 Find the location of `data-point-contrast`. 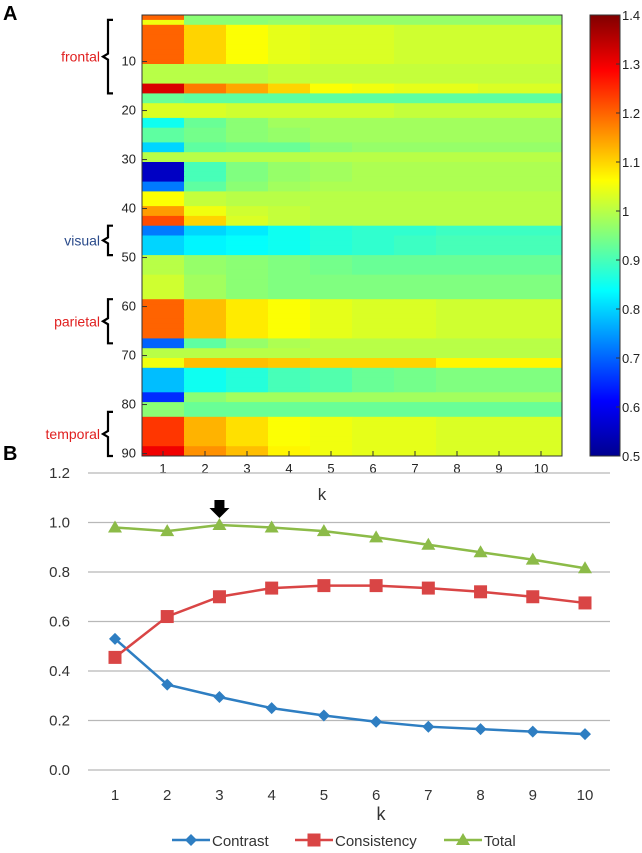

data-point-contrast is located at coordinates (323, 715).